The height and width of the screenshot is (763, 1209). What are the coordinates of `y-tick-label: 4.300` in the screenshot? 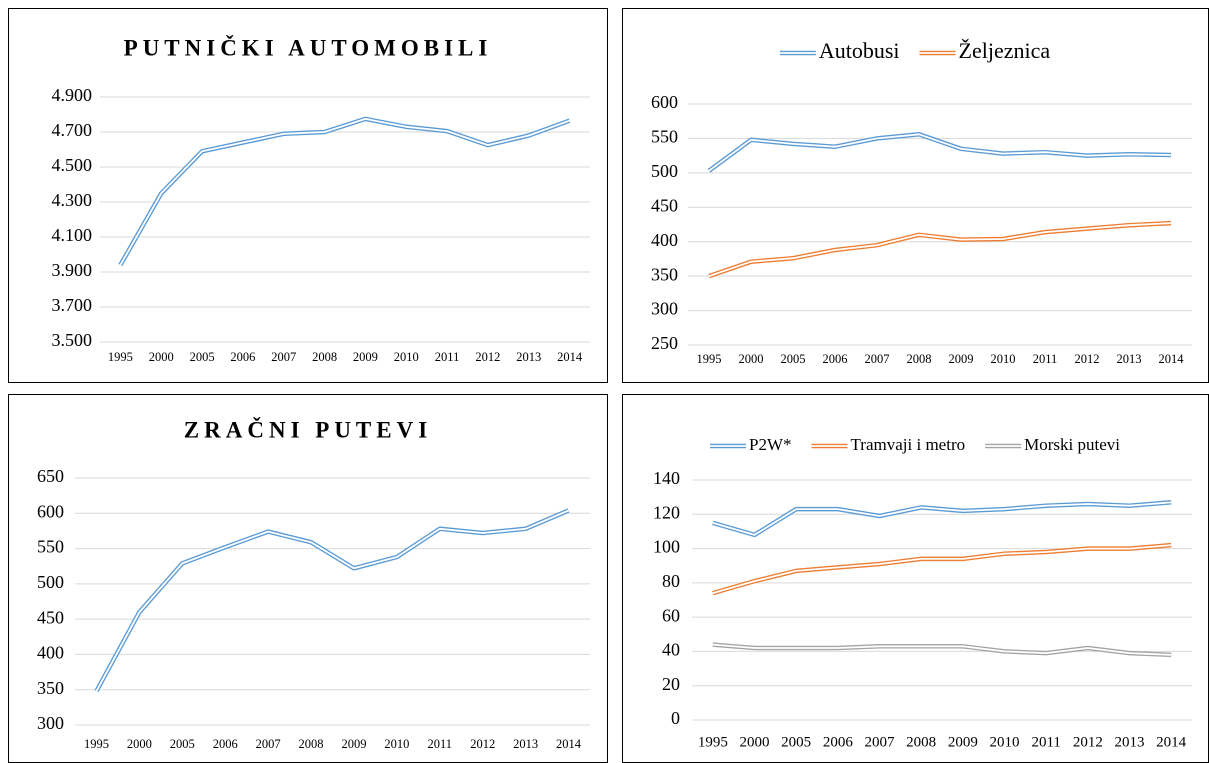 It's located at (72, 200).